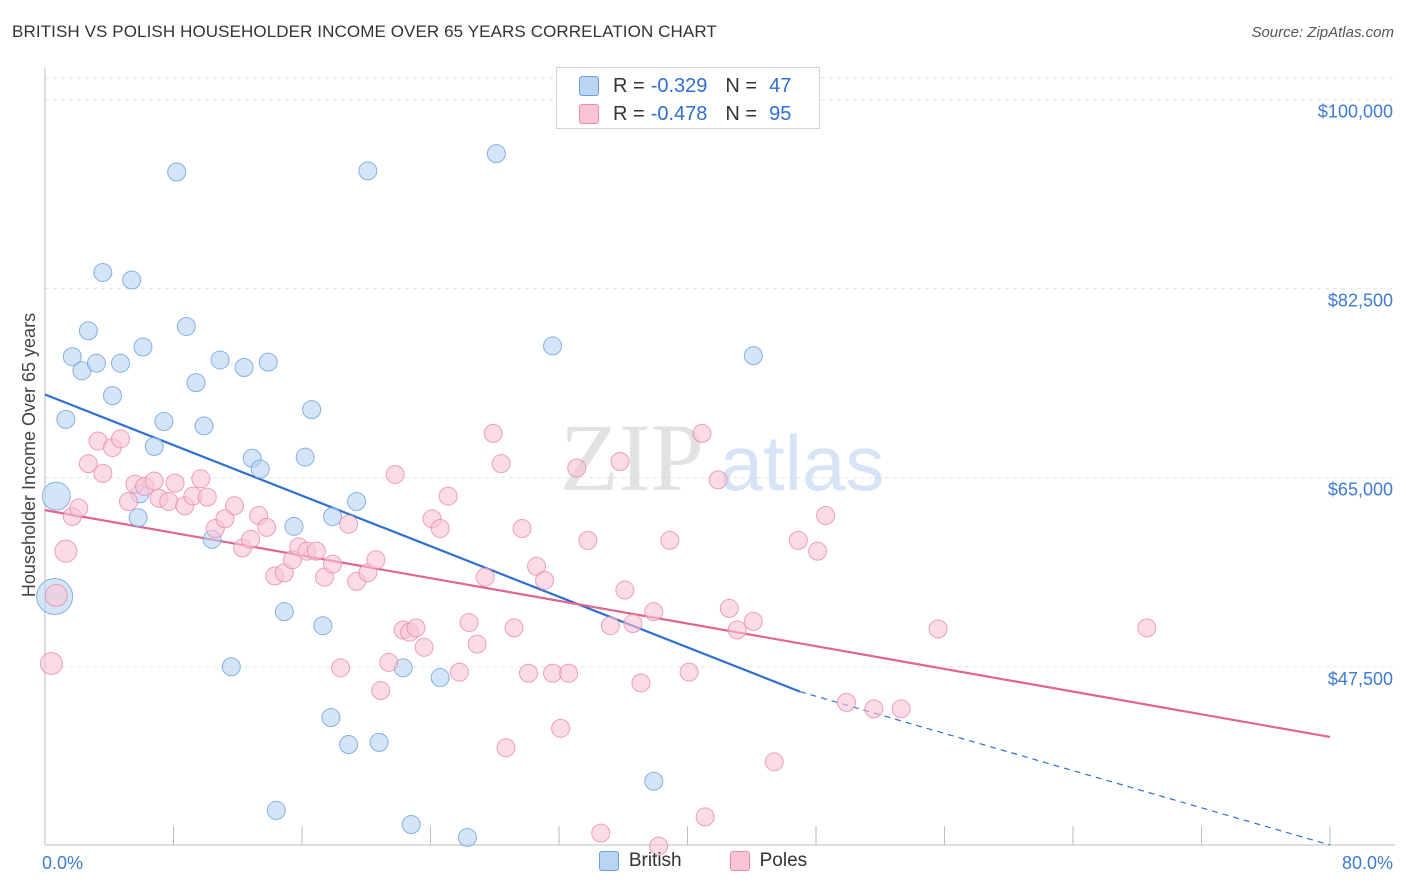  I want to click on y-tick-label: $47,500, so click(1360, 679).